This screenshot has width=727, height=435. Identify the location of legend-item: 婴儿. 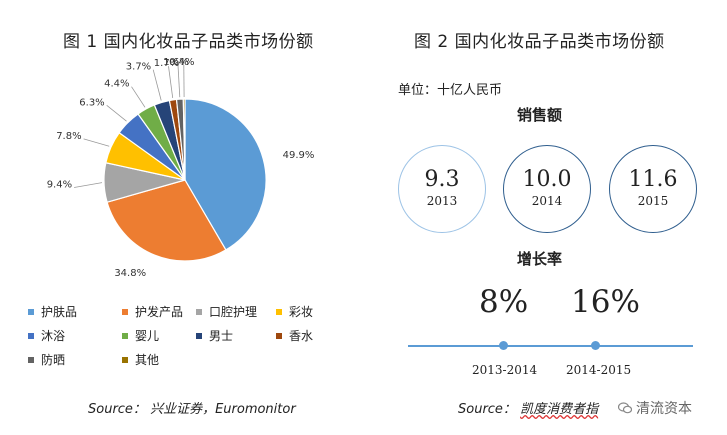
(140, 336).